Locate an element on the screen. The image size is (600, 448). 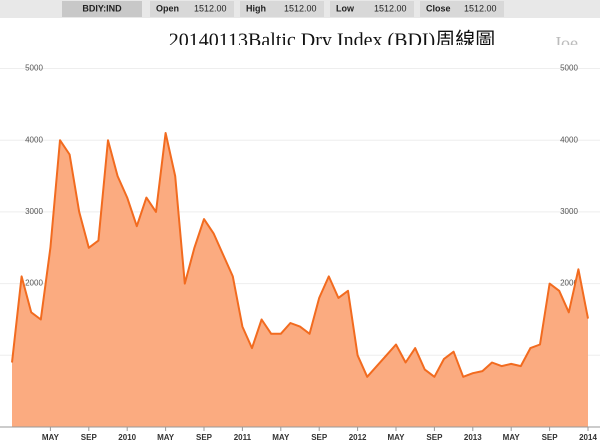
ticker-box is located at coordinates (102, 9).